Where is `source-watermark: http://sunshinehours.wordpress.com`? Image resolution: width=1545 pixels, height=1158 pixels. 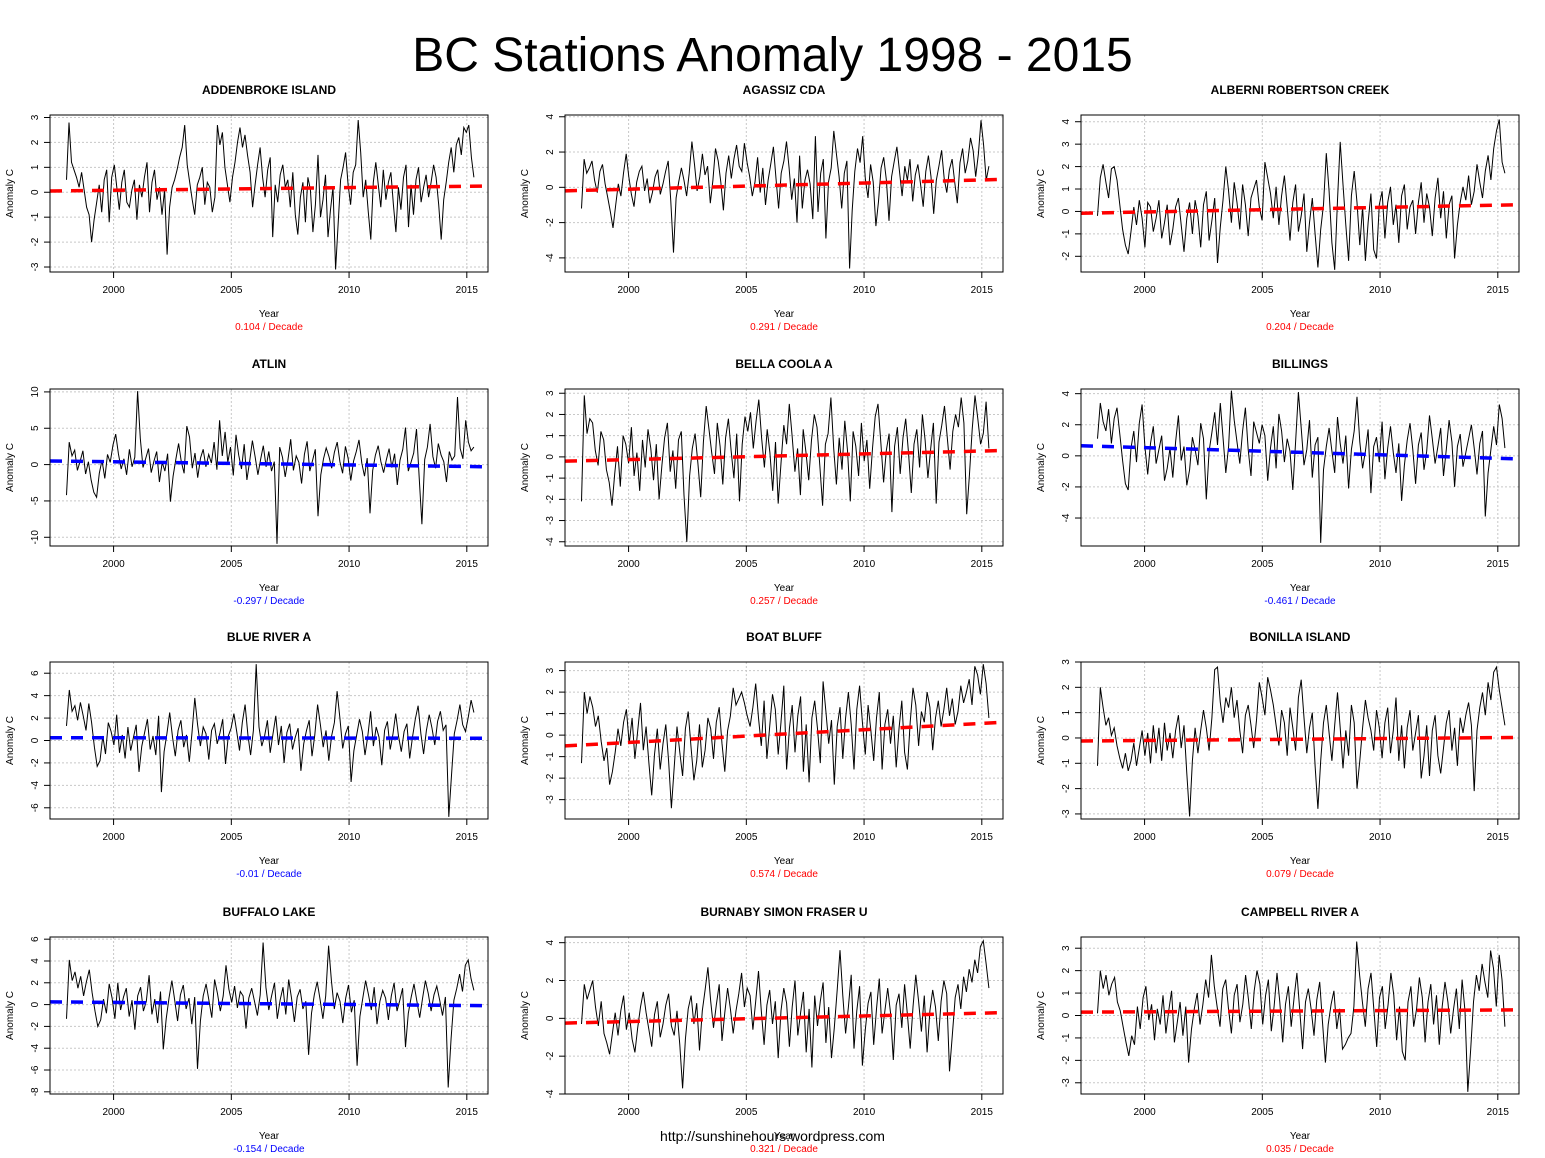
source-watermark: http://sunshinehours.wordpress.com is located at coordinates (772, 1136).